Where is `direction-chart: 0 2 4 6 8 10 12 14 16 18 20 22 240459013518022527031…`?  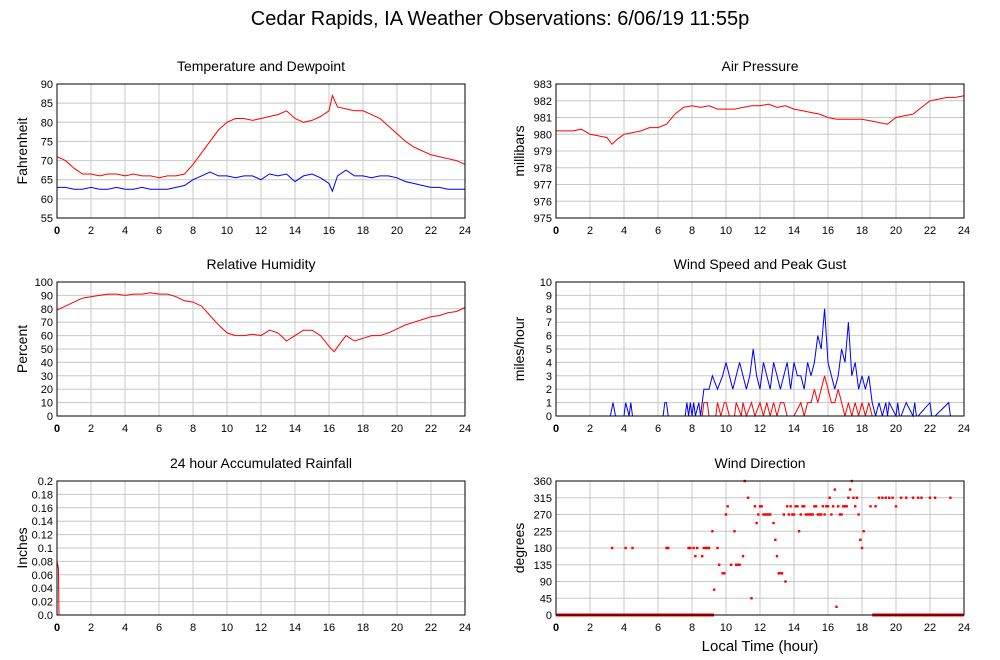
direction-chart: 0 2 4 6 8 10 12 14 16 18 20 22 240459013518022527031… is located at coordinates (740, 555).